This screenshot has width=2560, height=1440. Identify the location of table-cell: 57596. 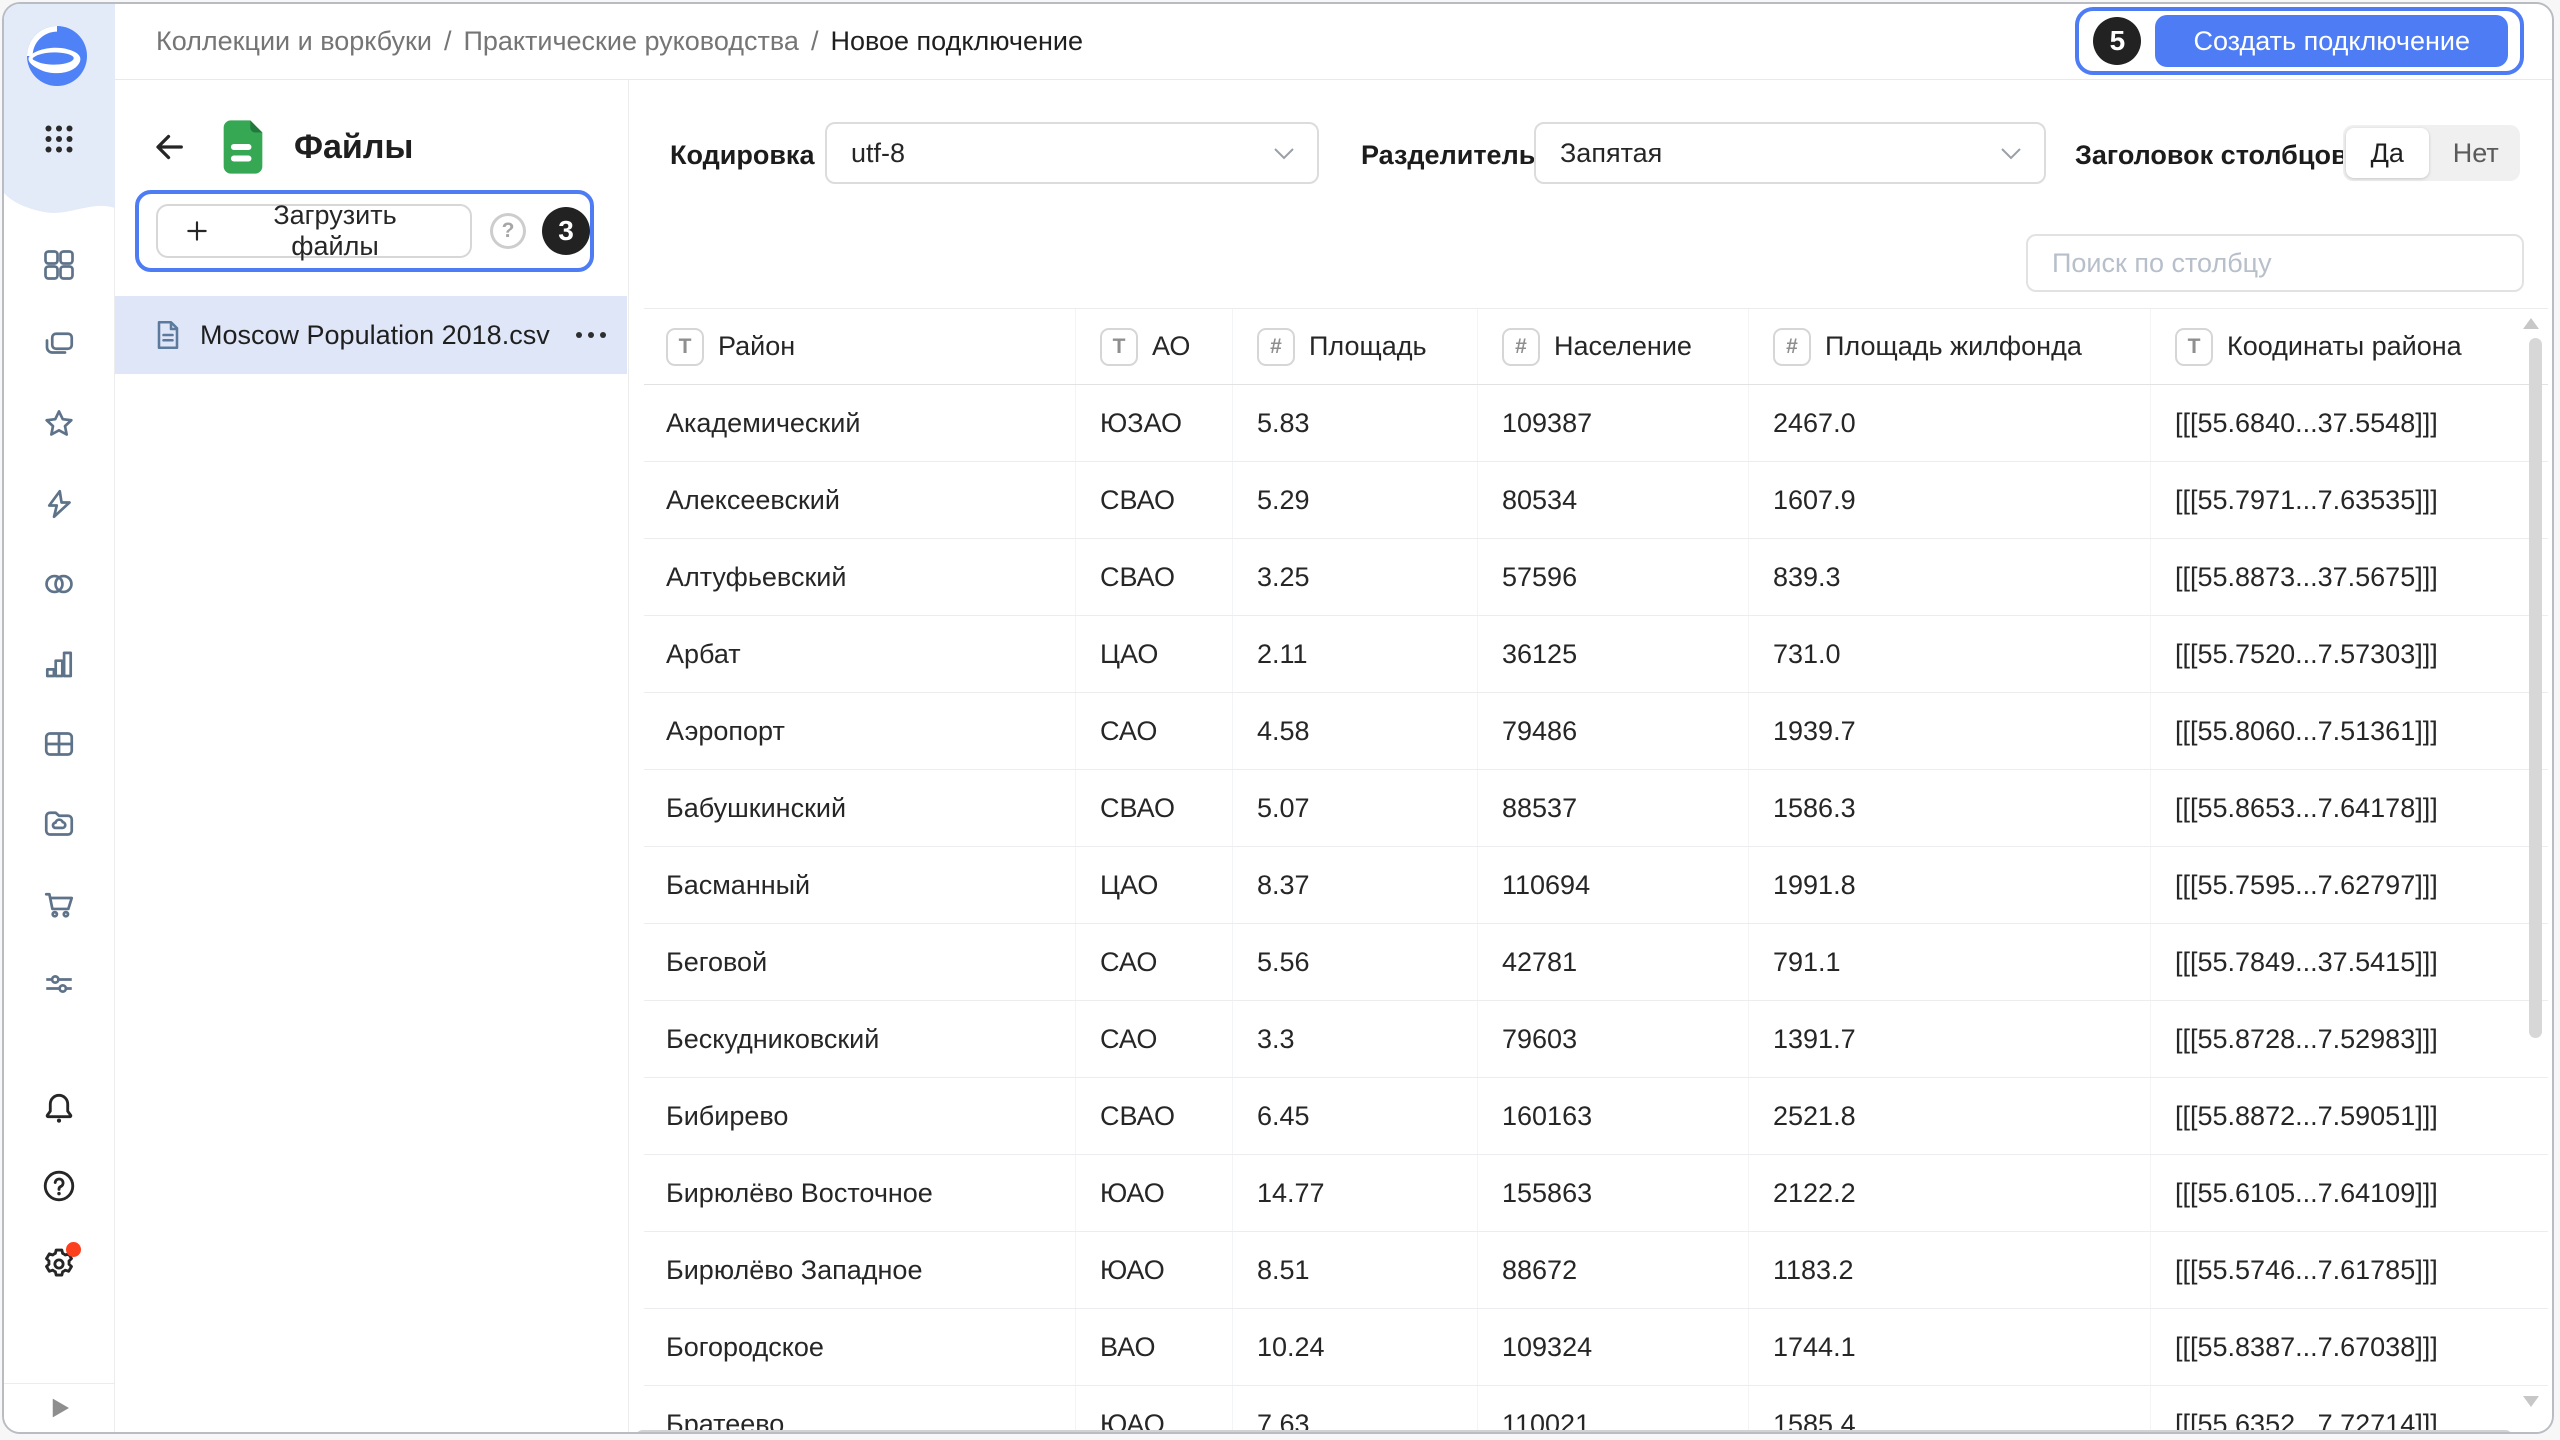
(1612, 577).